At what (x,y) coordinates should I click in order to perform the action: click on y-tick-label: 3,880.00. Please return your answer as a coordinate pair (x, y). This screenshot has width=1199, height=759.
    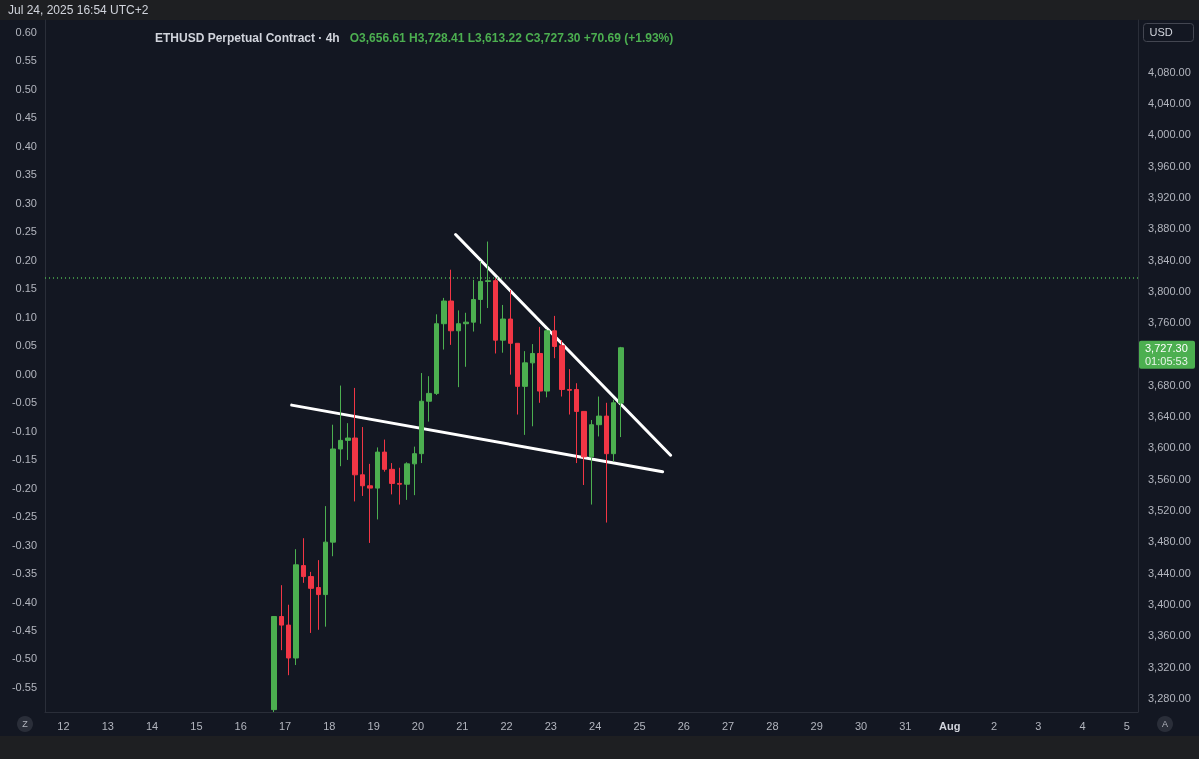
    Looking at the image, I should click on (1169, 228).